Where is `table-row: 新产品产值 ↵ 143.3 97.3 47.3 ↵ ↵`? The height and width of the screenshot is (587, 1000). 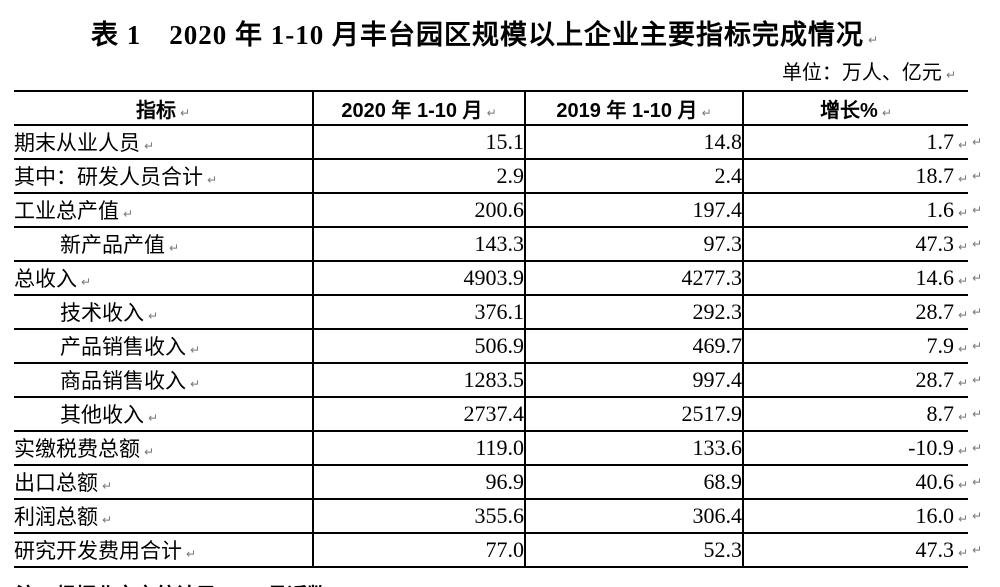 table-row: 新产品产值 ↵ 143.3 97.3 47.3 ↵ ↵ is located at coordinates (507, 244).